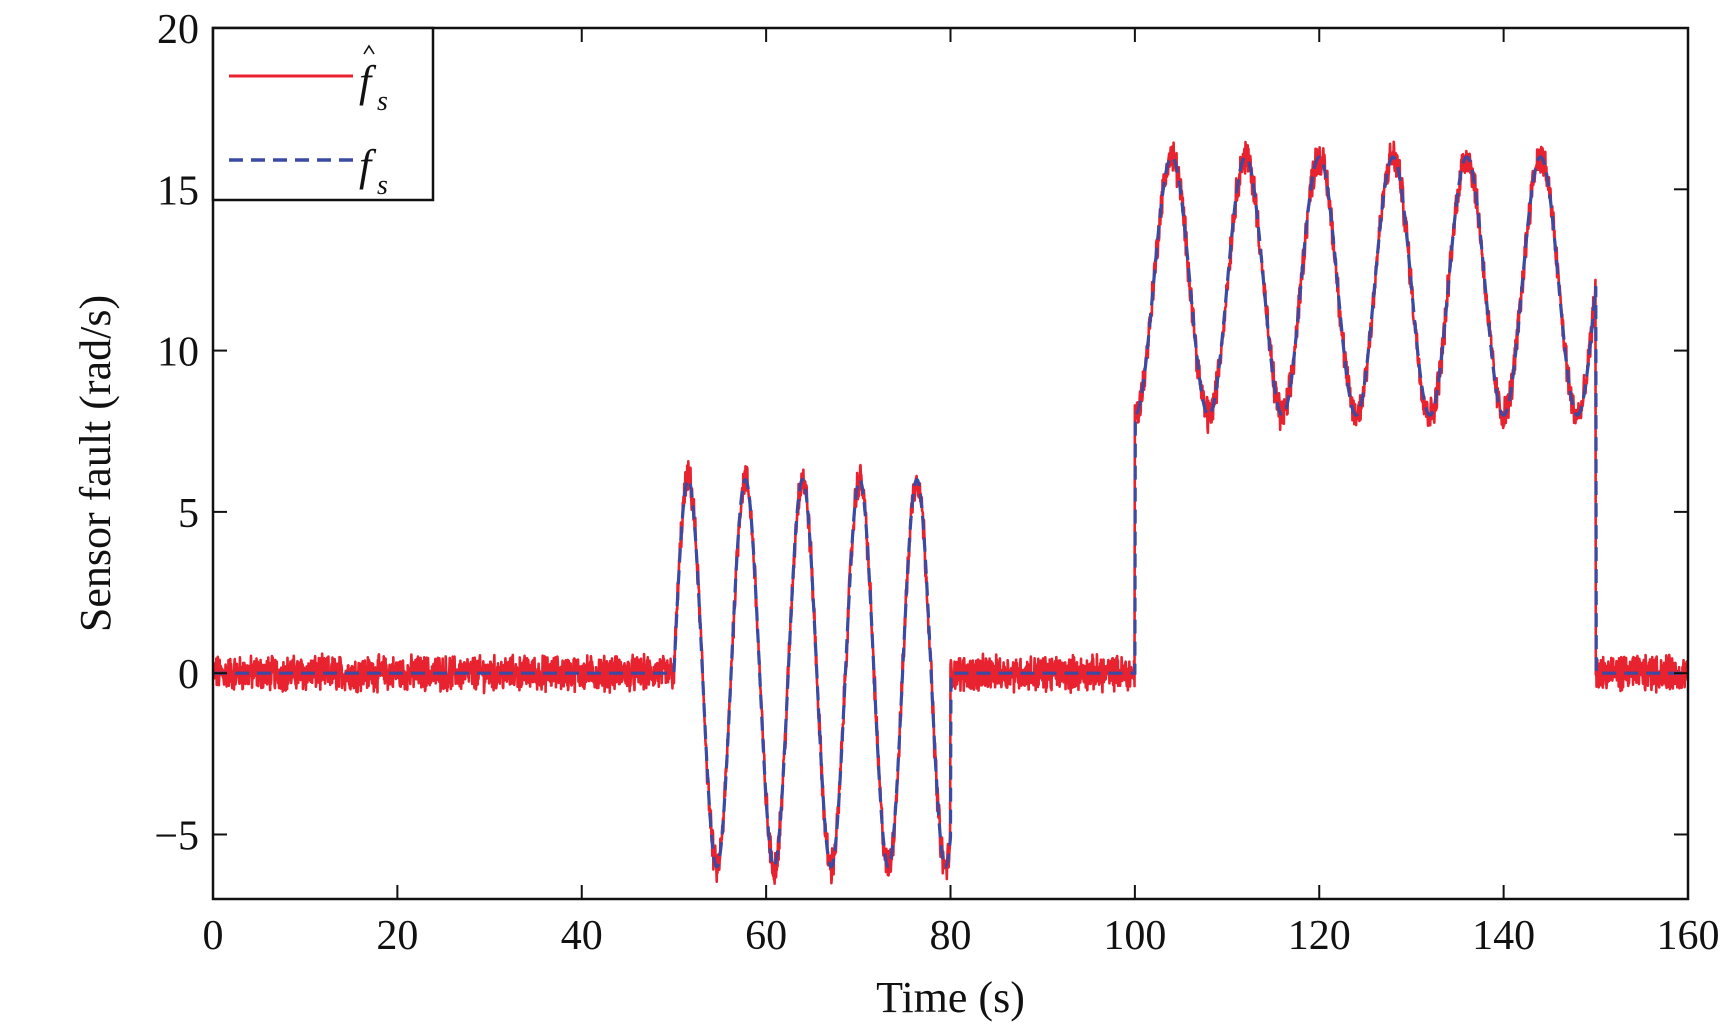 This screenshot has height=1024, width=1732. Describe the element at coordinates (178, 191) in the screenshot. I see `y-tick-label: 15` at that location.